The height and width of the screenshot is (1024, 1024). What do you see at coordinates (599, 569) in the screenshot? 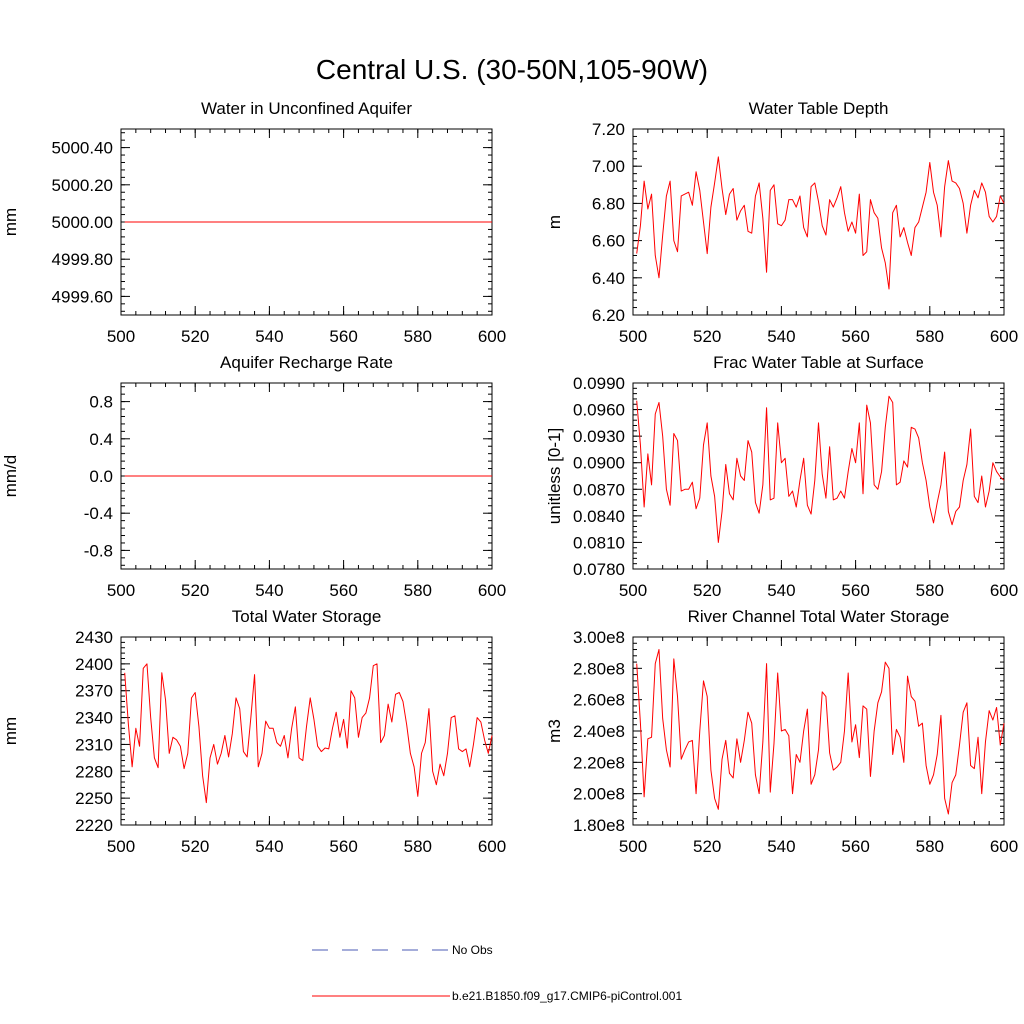
I see `y-tick-label: 0.0780` at bounding box center [599, 569].